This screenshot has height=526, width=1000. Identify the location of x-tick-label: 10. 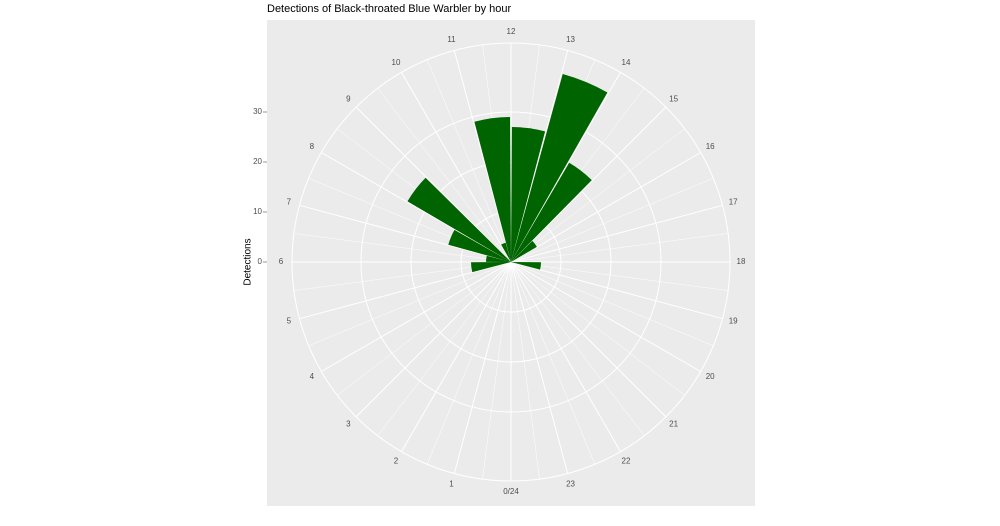
(396, 62).